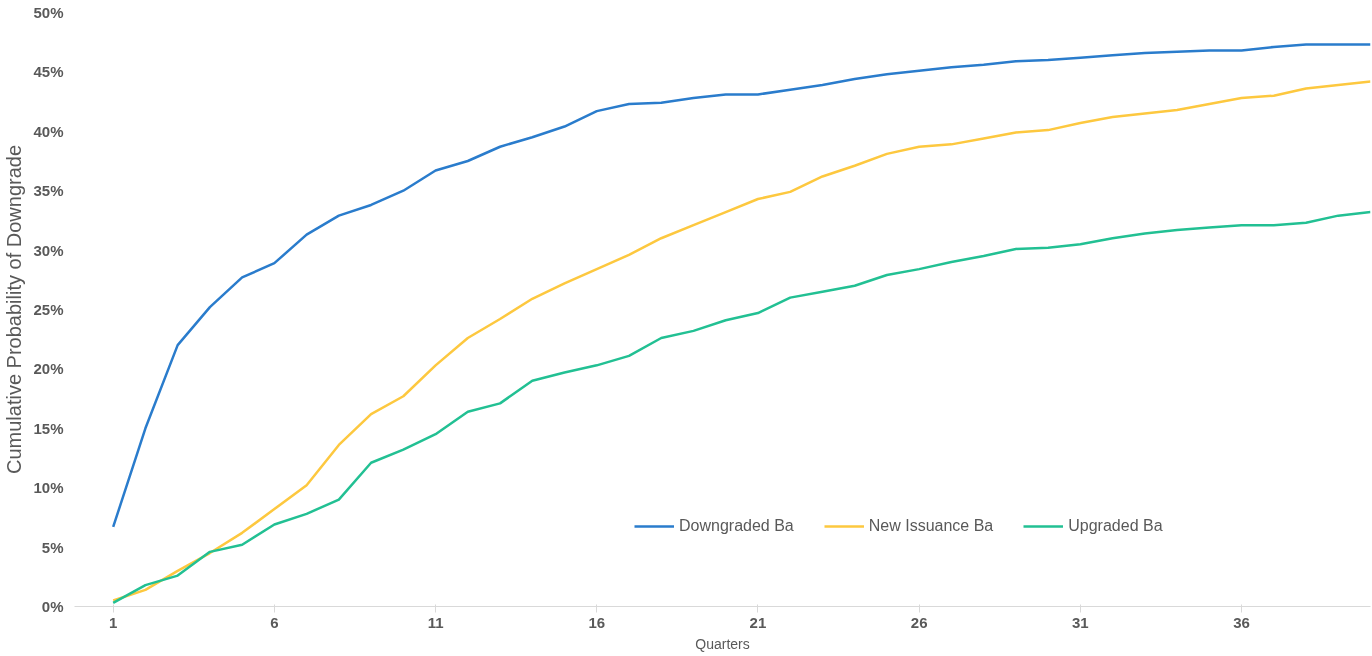  I want to click on y-tick-label: 5%, so click(52, 547).